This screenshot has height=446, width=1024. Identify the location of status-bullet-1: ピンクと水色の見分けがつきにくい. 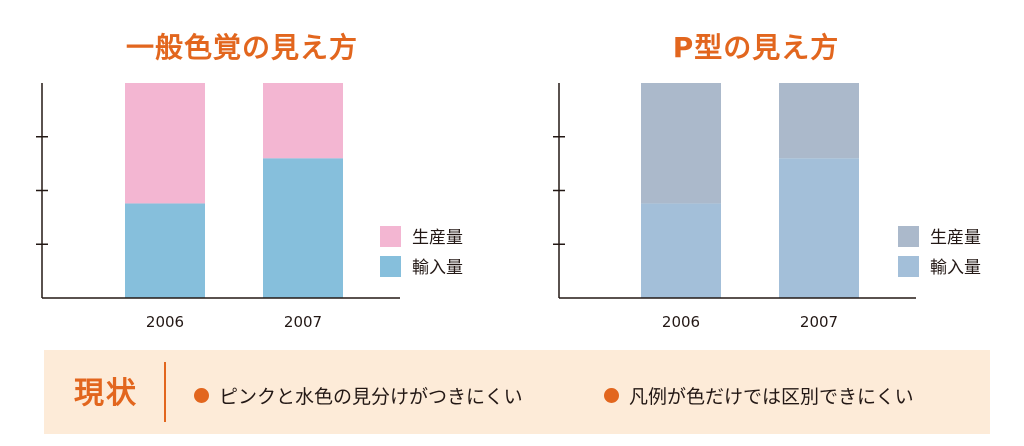
(358, 395).